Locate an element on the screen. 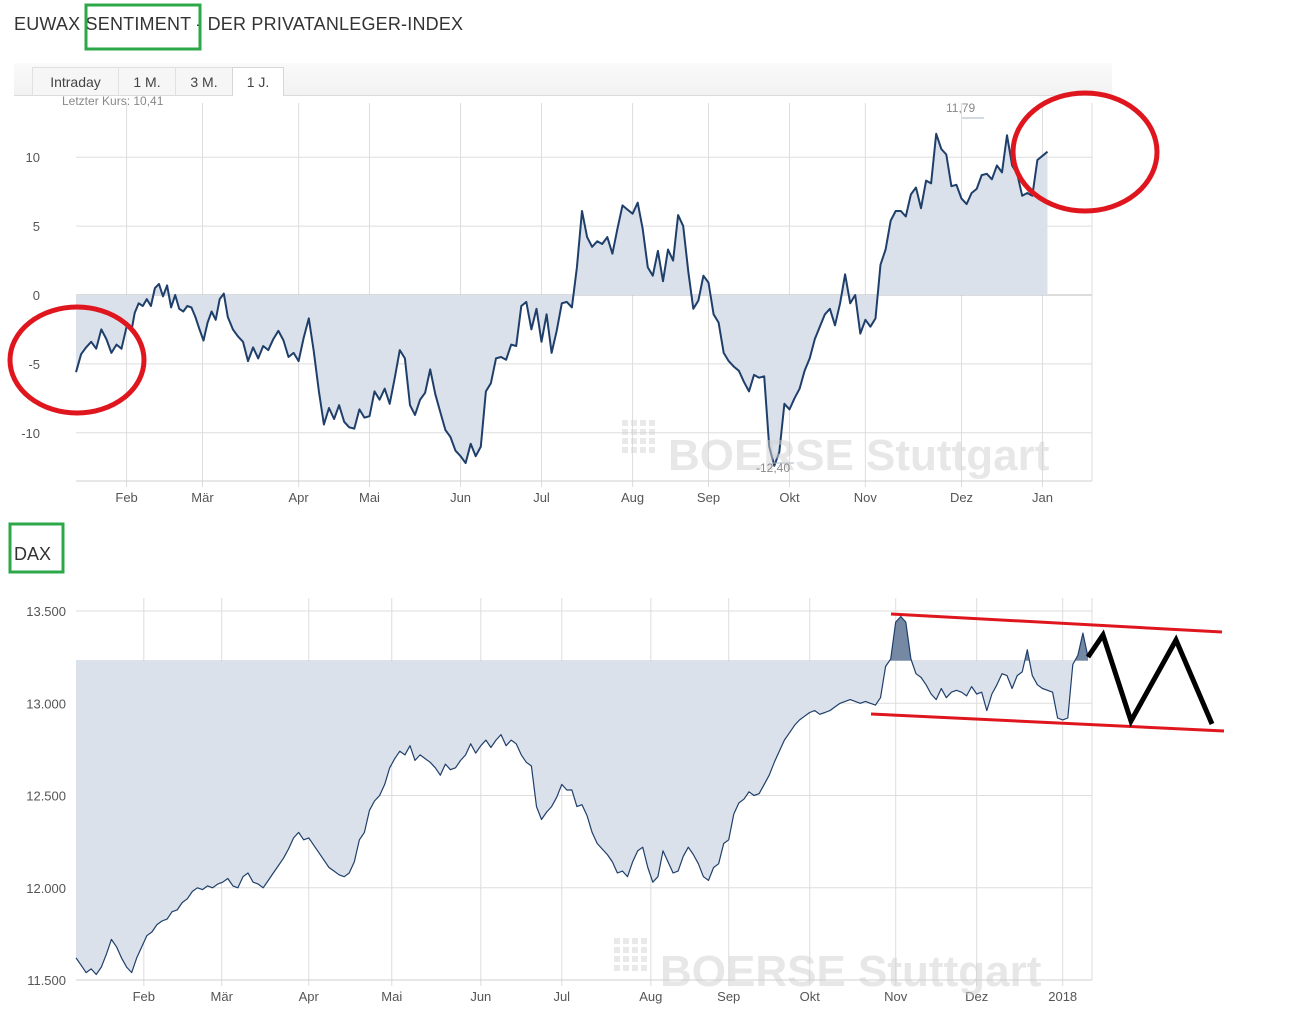 Image resolution: width=1297 pixels, height=1030 pixels. y-tick-label: -5 is located at coordinates (34, 364).